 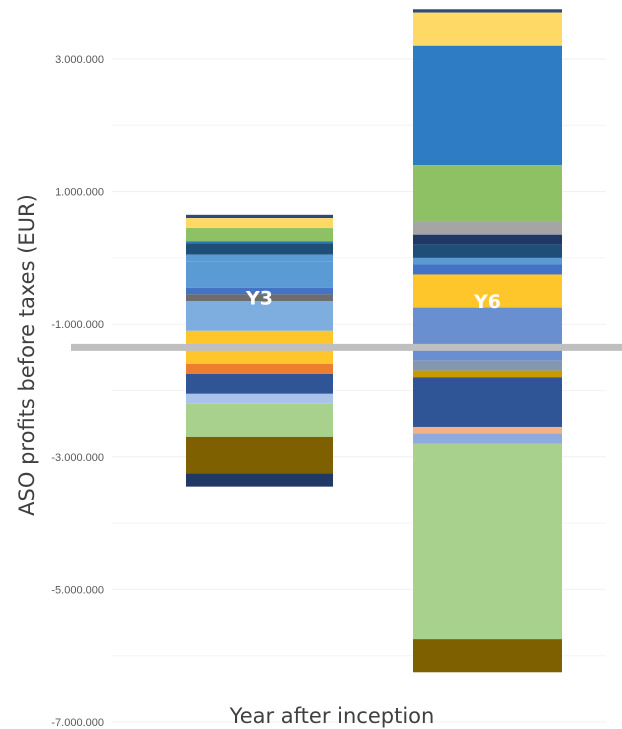 I want to click on y-tick-label: -5.000.000, so click(x=77, y=590).